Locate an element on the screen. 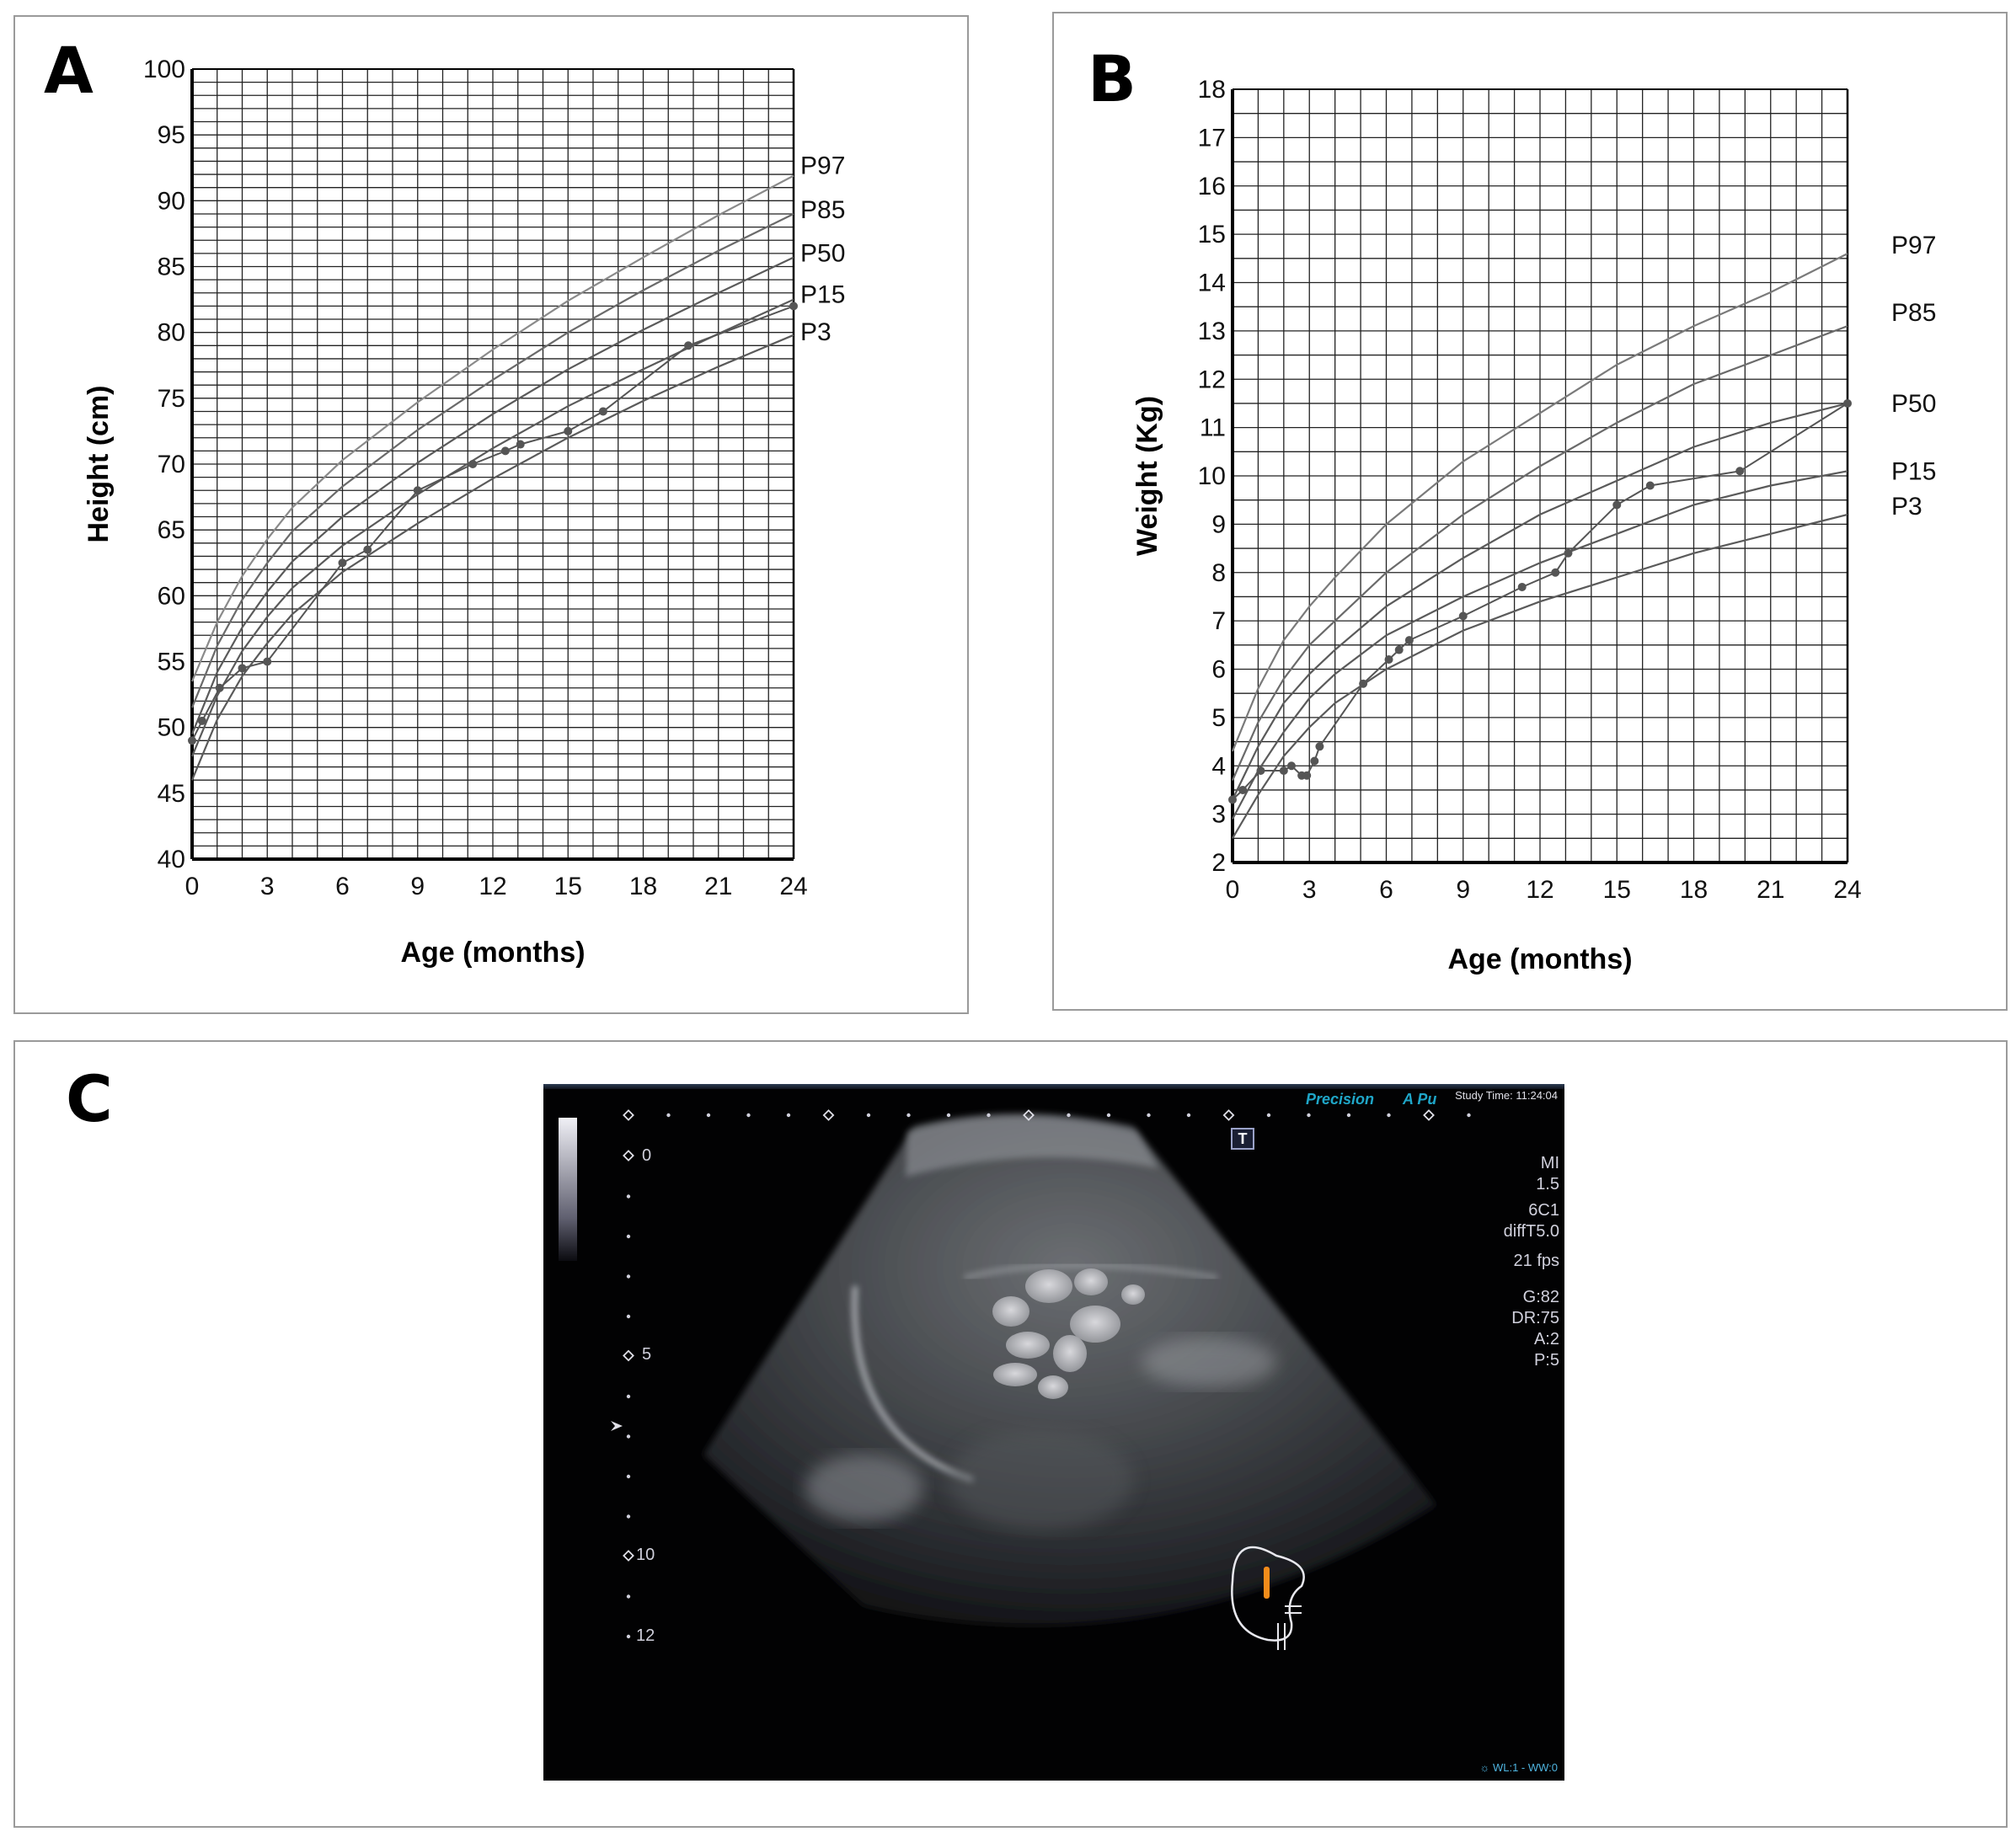 This screenshot has height=1837, width=2016. y-tick-label: 65 is located at coordinates (171, 530).